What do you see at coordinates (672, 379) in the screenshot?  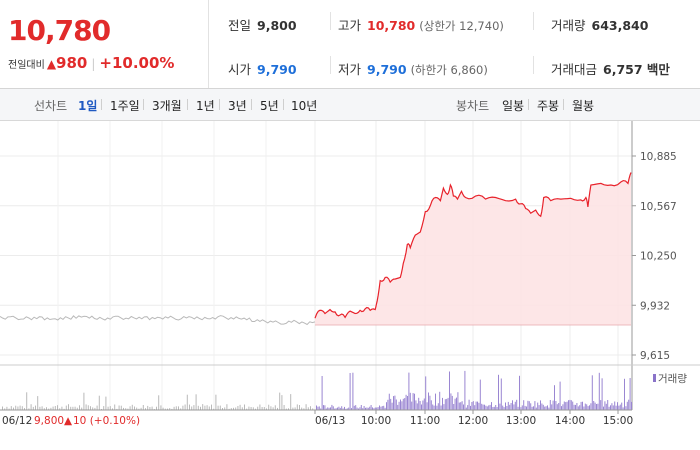 I see `legend-volume: 거래량` at bounding box center [672, 379].